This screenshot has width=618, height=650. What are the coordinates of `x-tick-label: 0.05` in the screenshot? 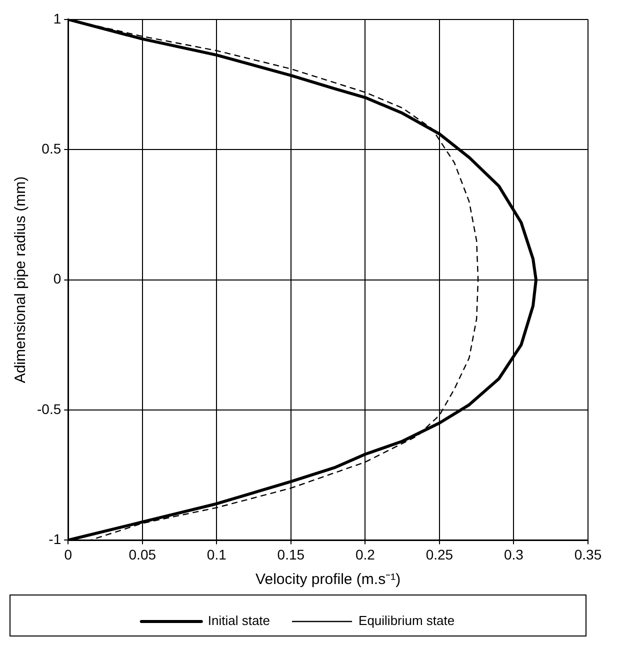 It's located at (142, 554).